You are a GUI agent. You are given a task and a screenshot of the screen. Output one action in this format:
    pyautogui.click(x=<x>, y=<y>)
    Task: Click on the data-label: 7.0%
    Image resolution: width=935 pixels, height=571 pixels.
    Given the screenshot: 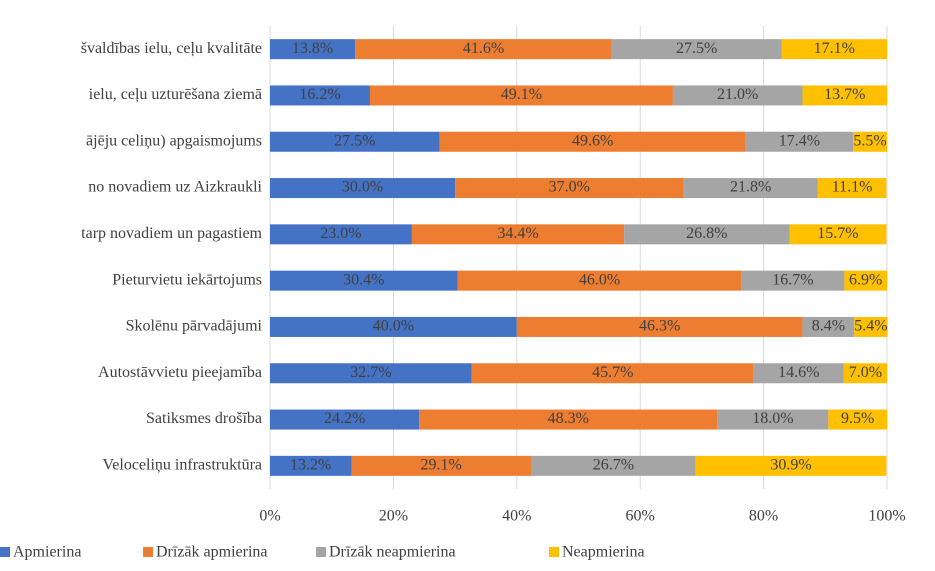 What is the action you would take?
    pyautogui.click(x=865, y=372)
    